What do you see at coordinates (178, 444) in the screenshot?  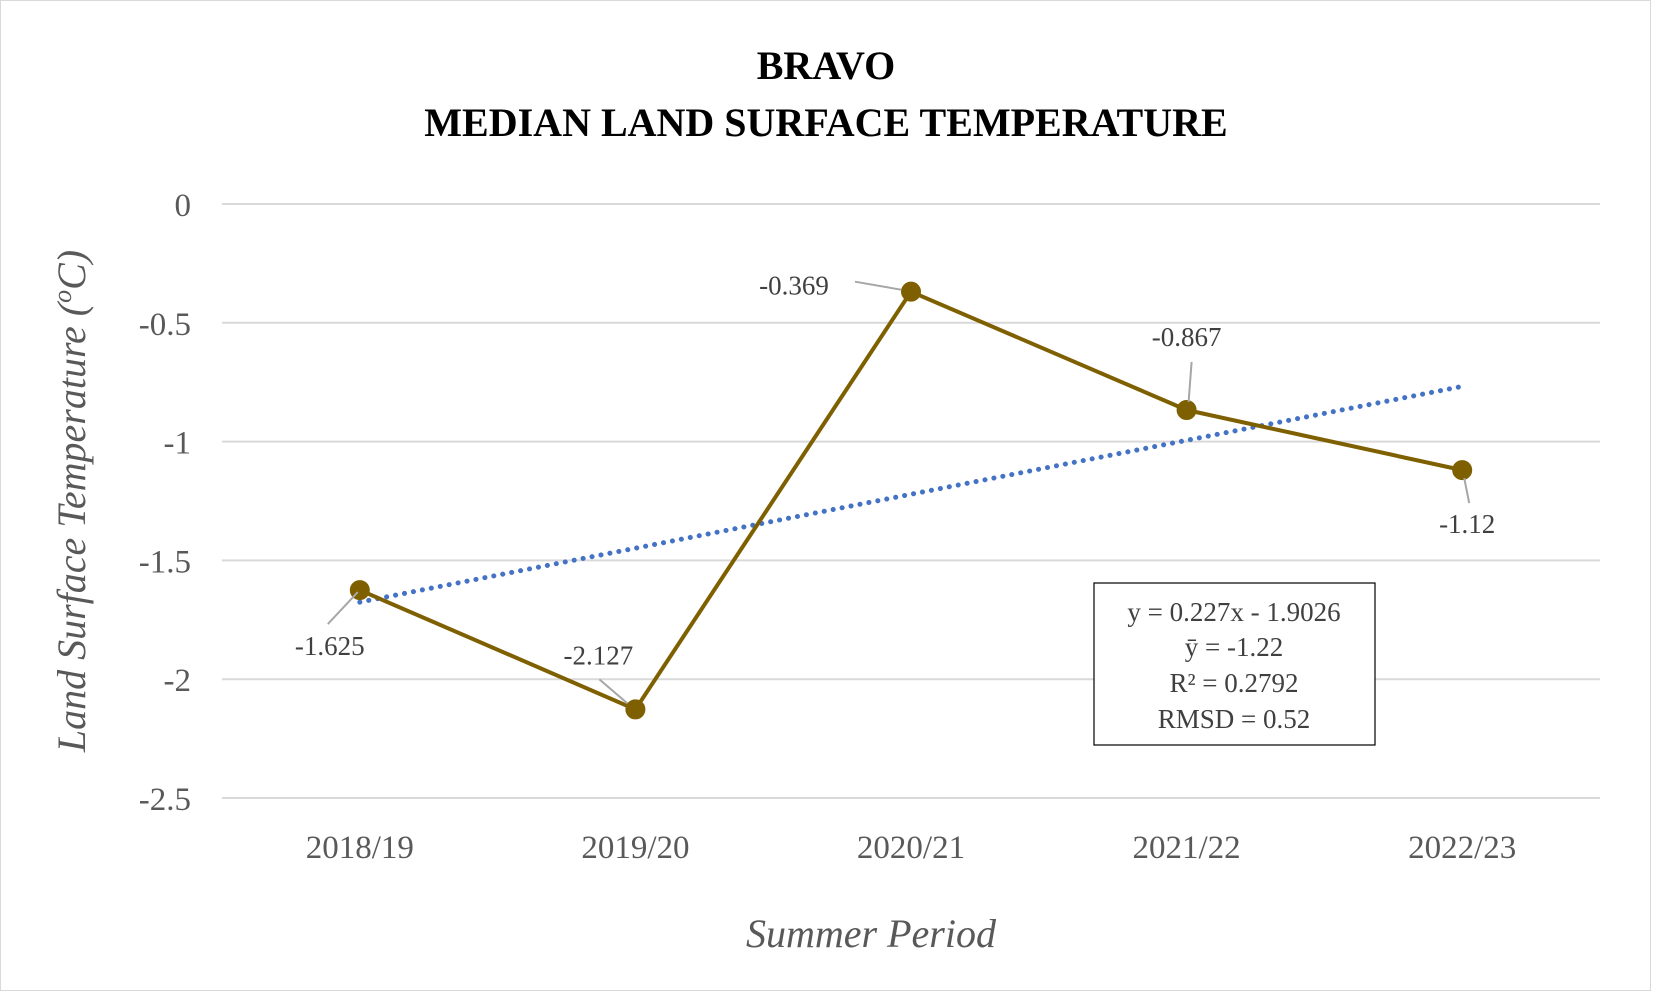 I see `y-tick-label: -1` at bounding box center [178, 444].